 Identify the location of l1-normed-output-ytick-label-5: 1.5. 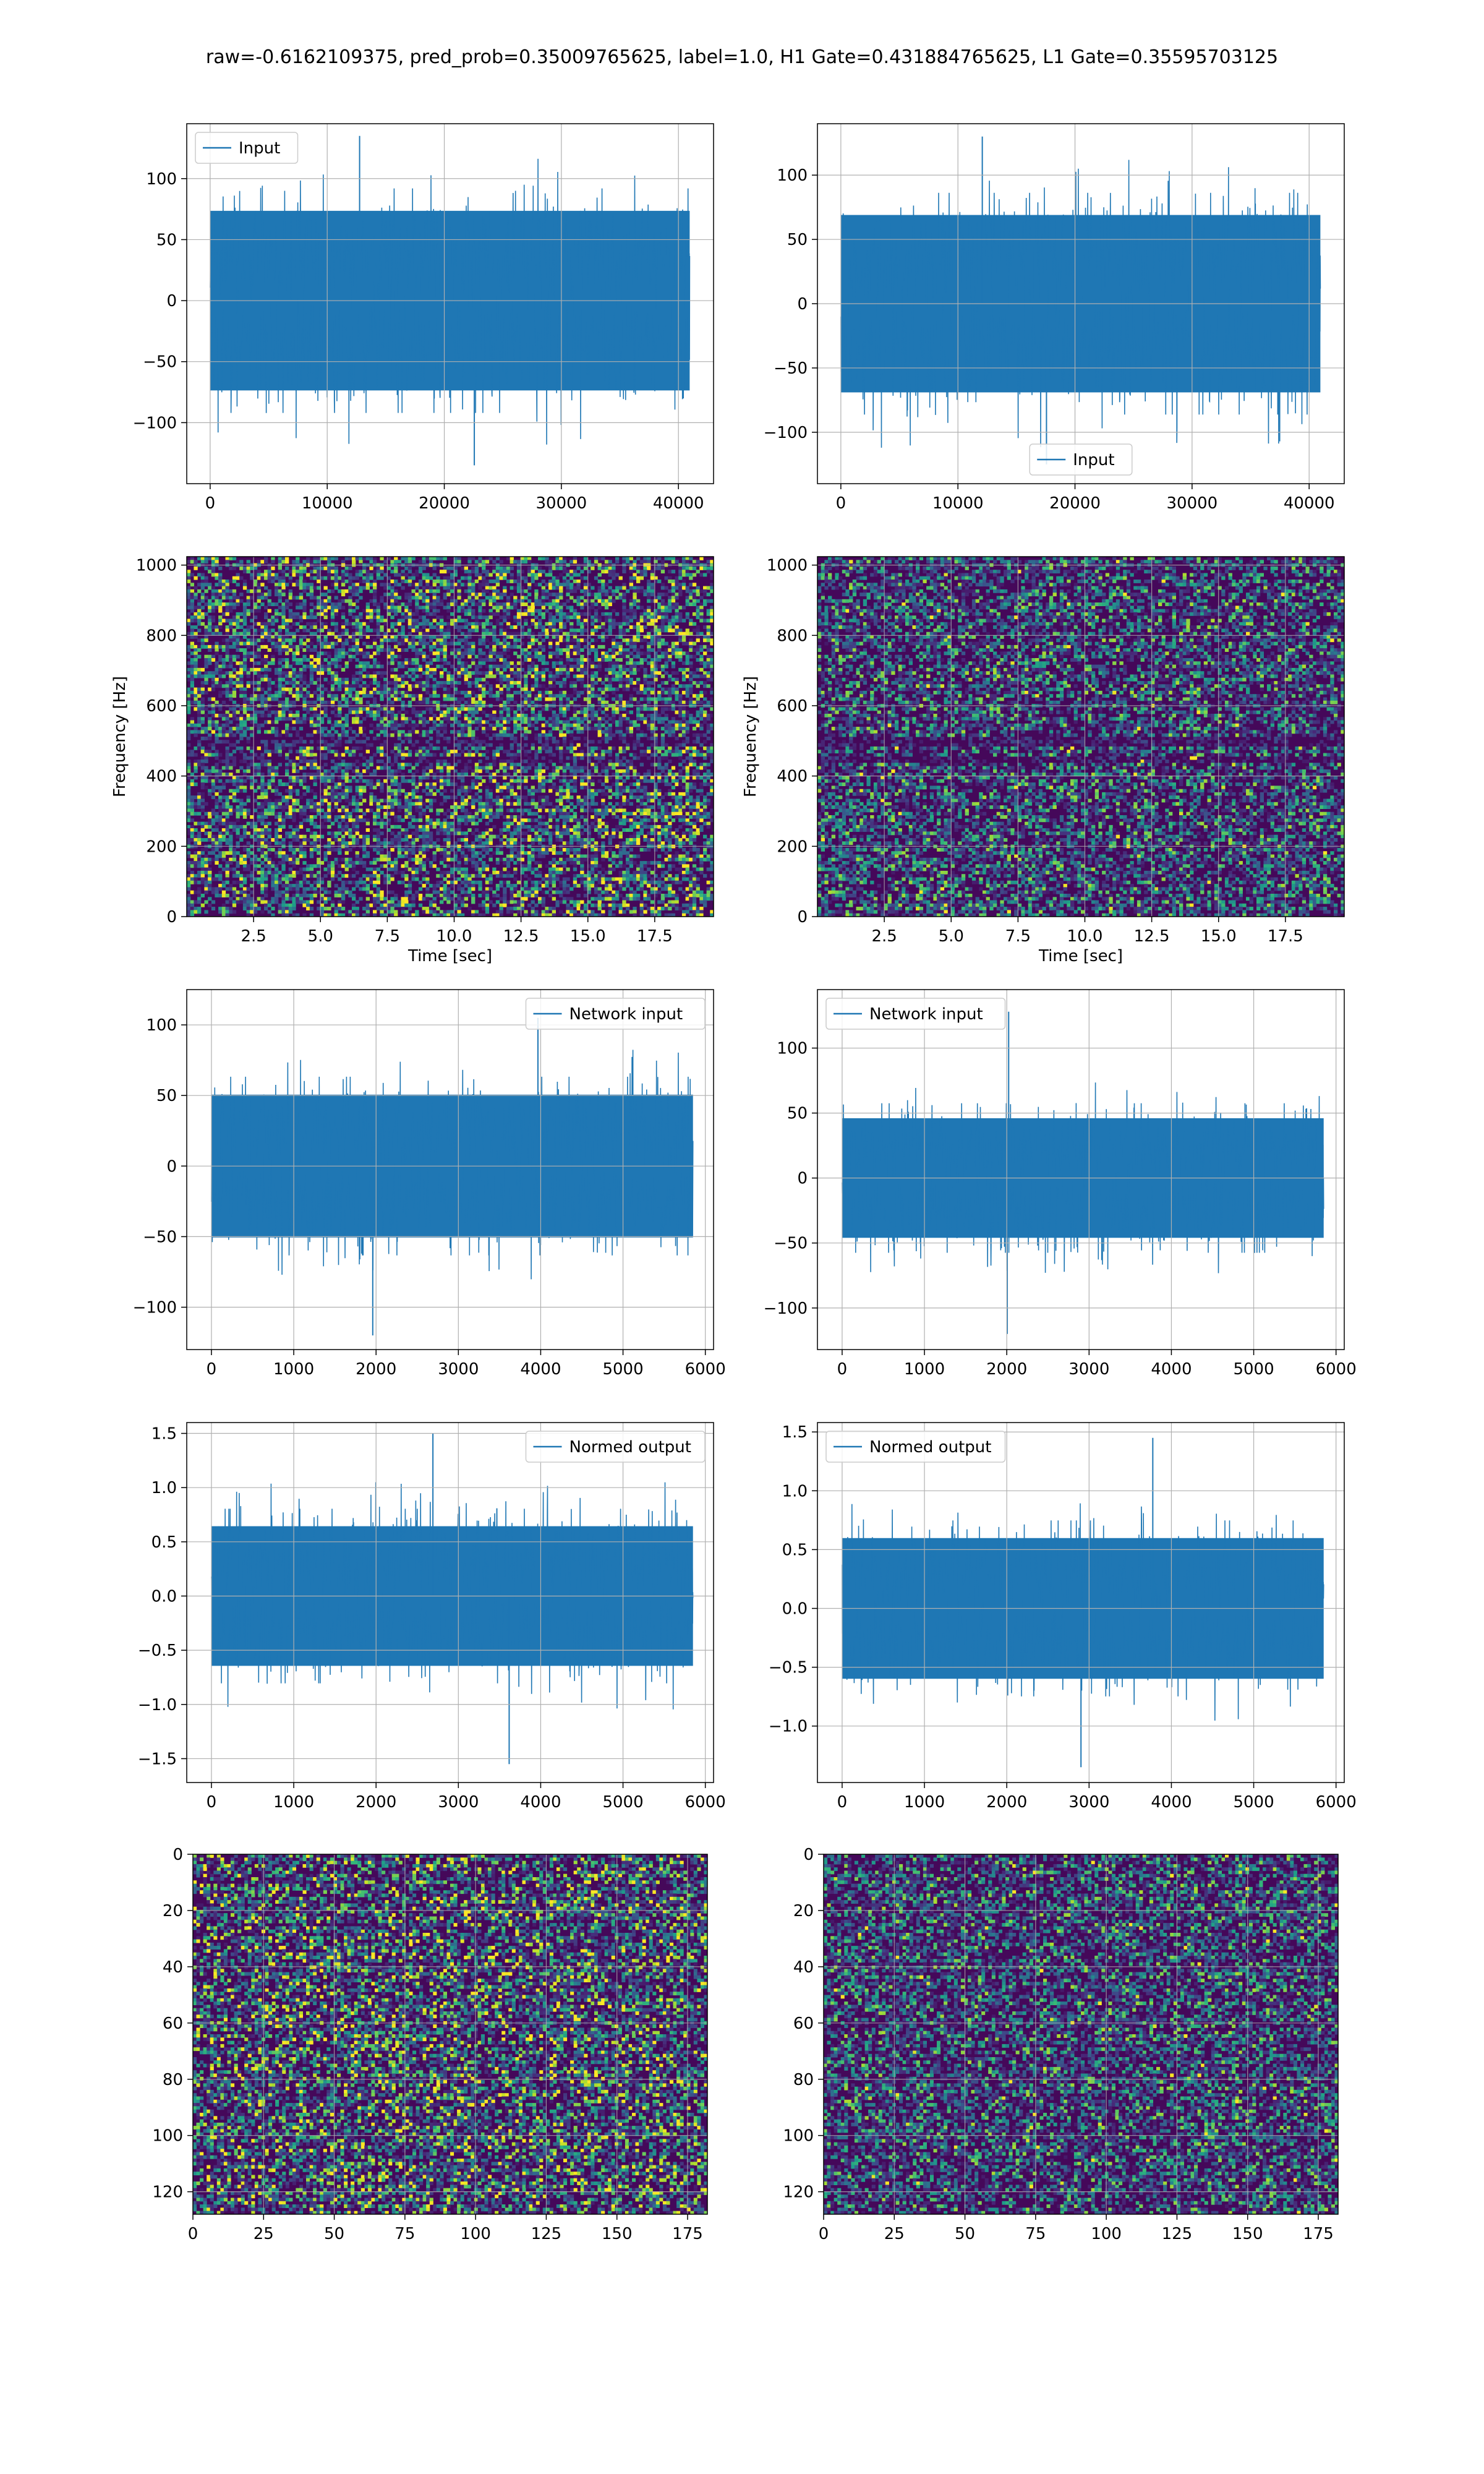
(795, 1432).